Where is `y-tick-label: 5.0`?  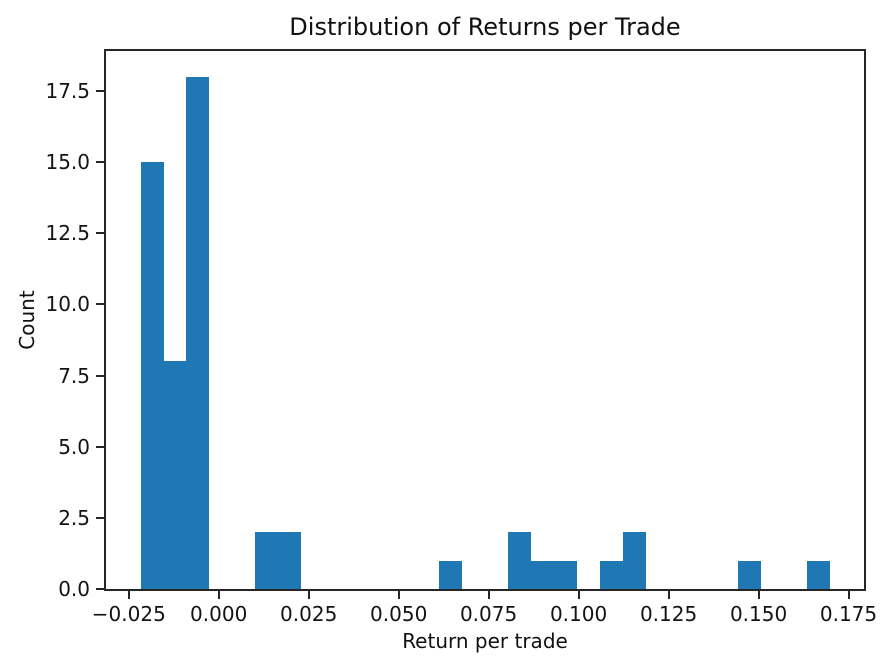 y-tick-label: 5.0 is located at coordinates (74, 446).